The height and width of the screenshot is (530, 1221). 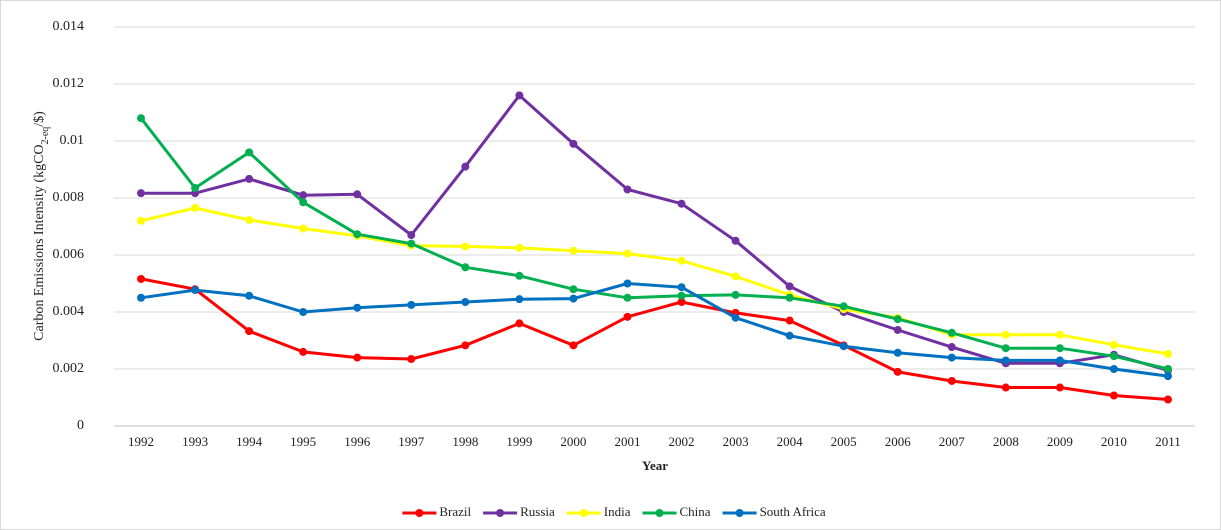 What do you see at coordinates (411, 441) in the screenshot?
I see `x-tick-label: 1997` at bounding box center [411, 441].